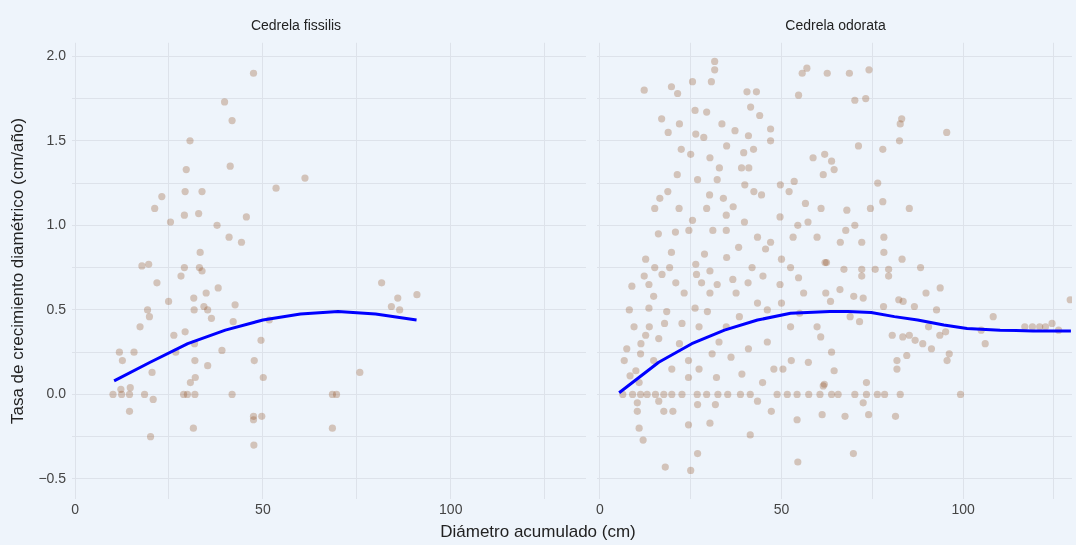  What do you see at coordinates (56, 224) in the screenshot?
I see `y-tick-label: 1.0` at bounding box center [56, 224].